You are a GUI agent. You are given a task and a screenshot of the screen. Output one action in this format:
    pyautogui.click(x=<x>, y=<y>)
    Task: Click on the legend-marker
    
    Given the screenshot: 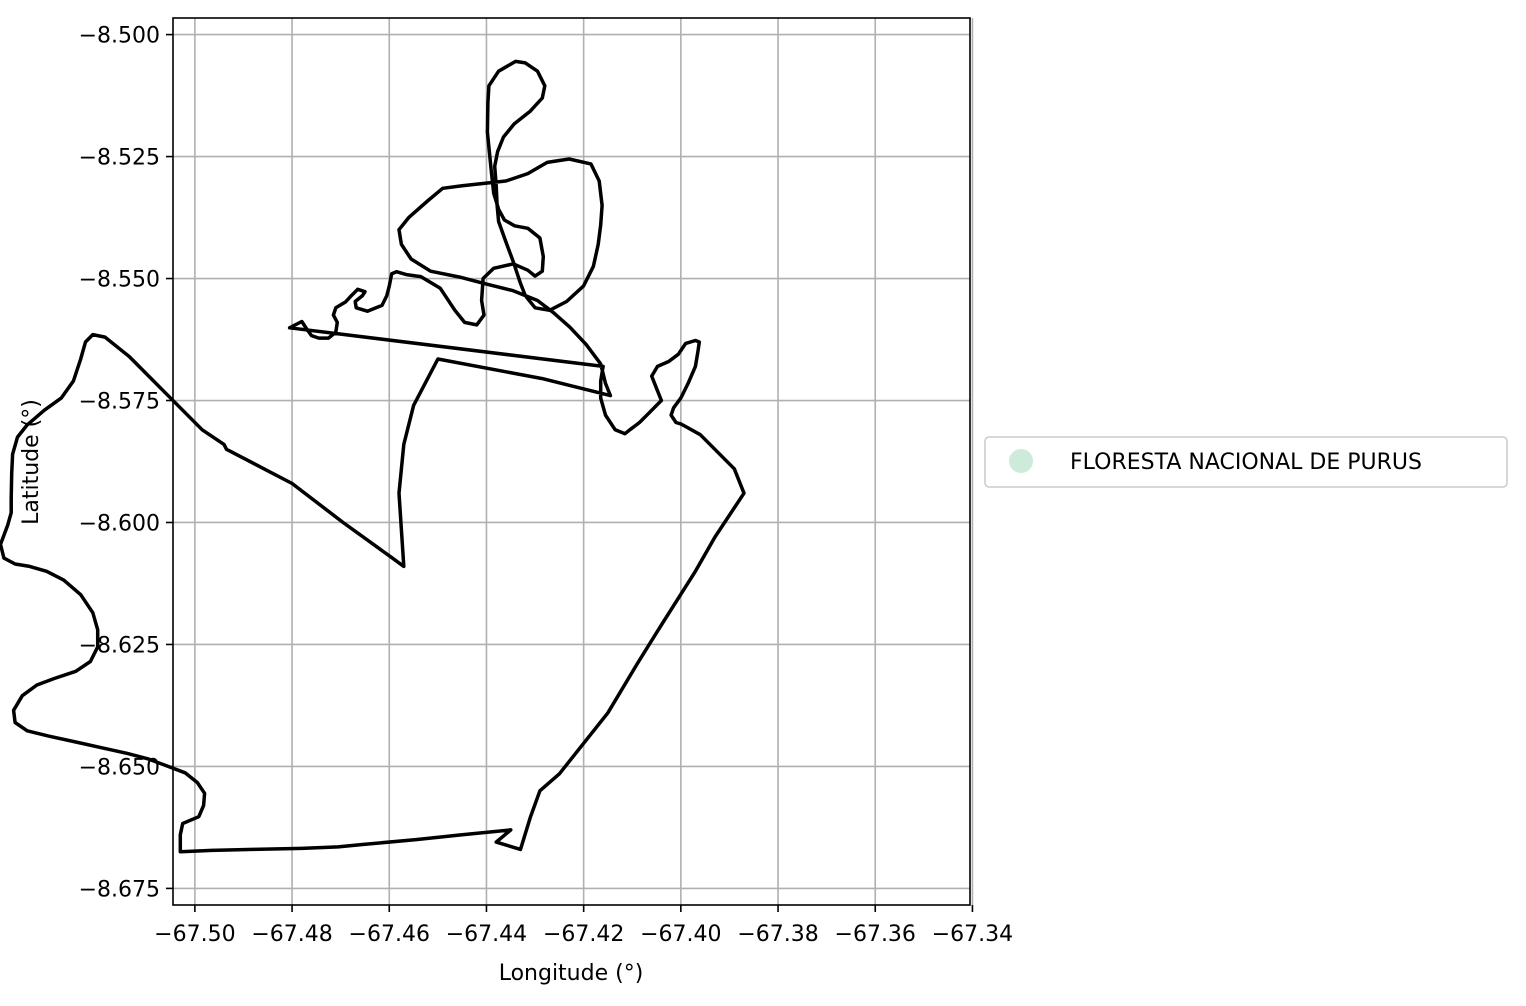 What is the action you would take?
    pyautogui.click(x=1021, y=461)
    